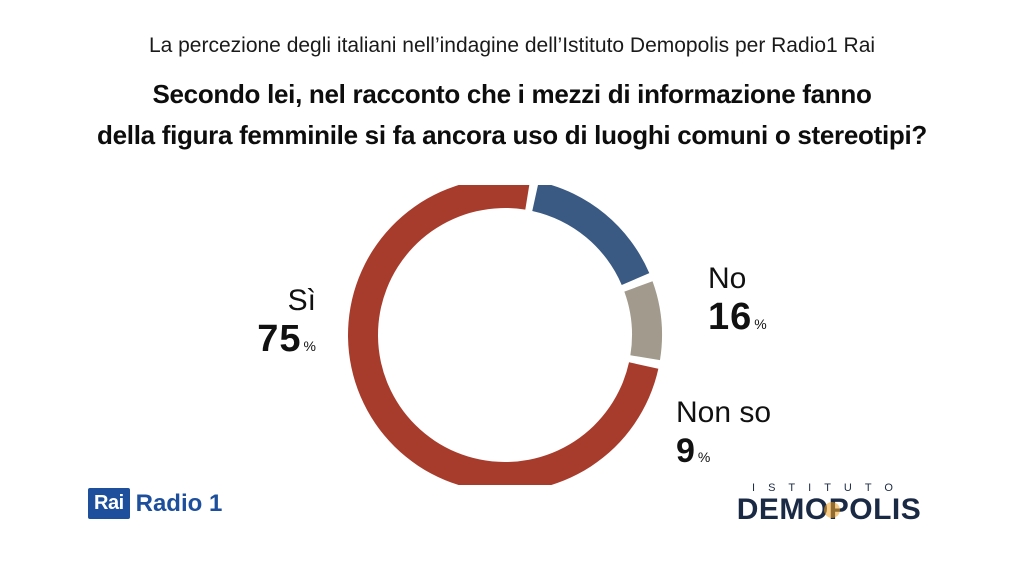 This screenshot has height=576, width=1024. Describe the element at coordinates (179, 503) in the screenshot. I see `radio1-logo-text: Radio 1` at that location.